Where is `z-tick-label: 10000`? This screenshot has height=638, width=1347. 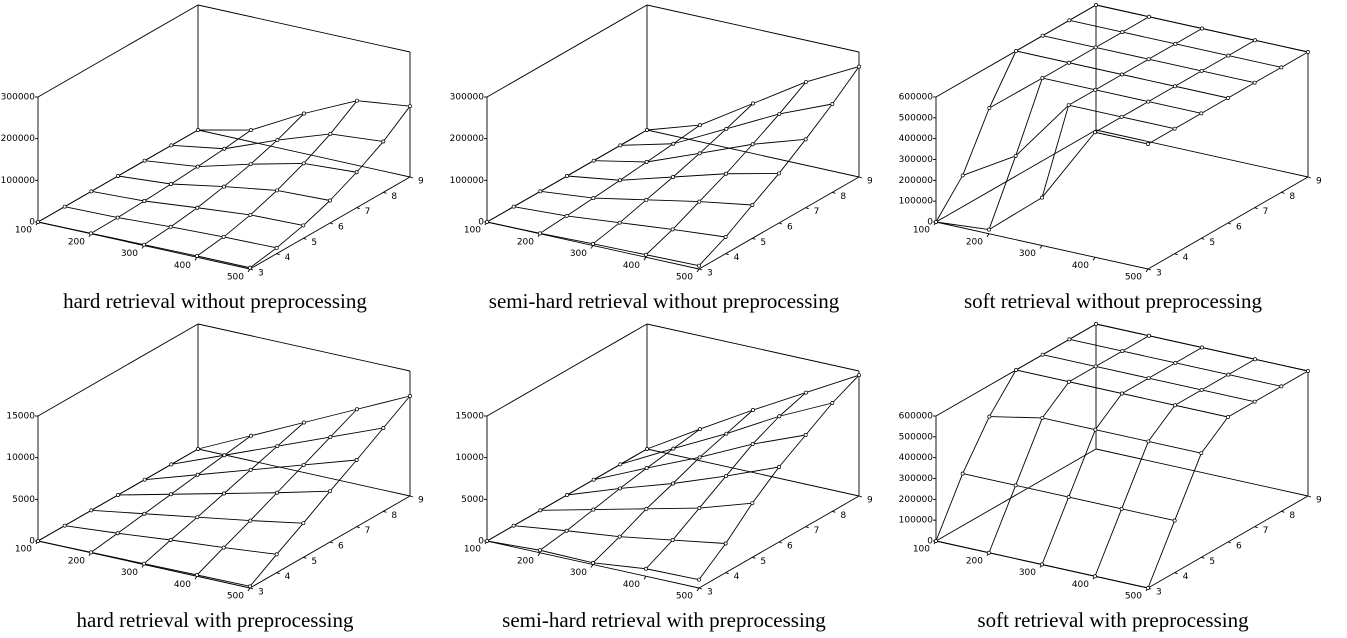
z-tick-label: 10000 is located at coordinates (20, 458).